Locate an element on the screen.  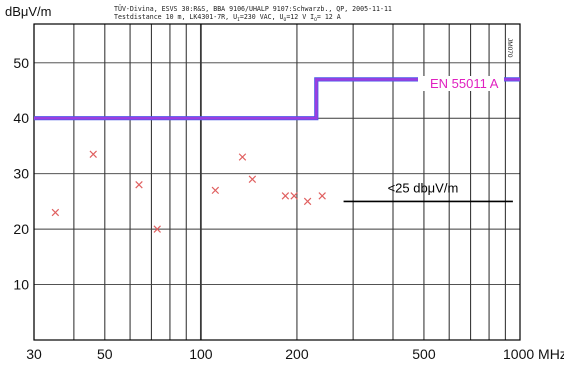
x-tick-label: 100 is located at coordinates (201, 354).